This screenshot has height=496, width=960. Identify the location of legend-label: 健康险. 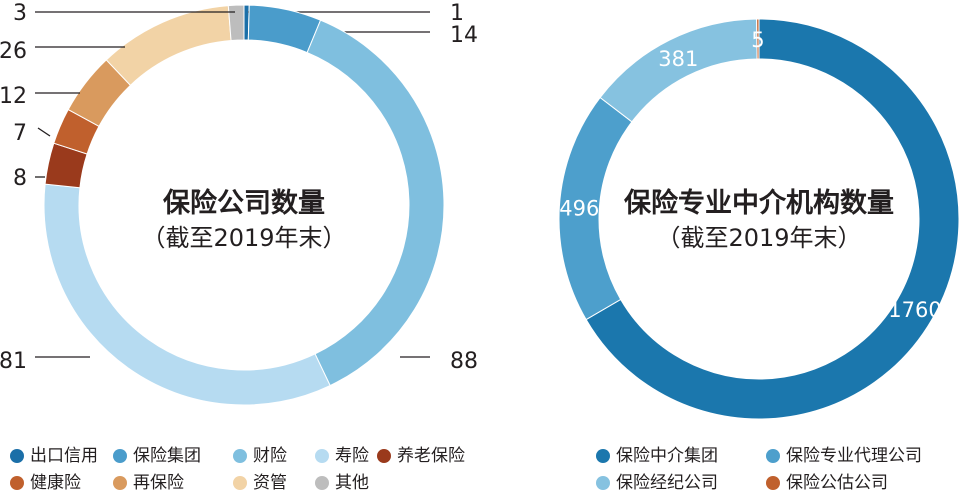
(55, 483).